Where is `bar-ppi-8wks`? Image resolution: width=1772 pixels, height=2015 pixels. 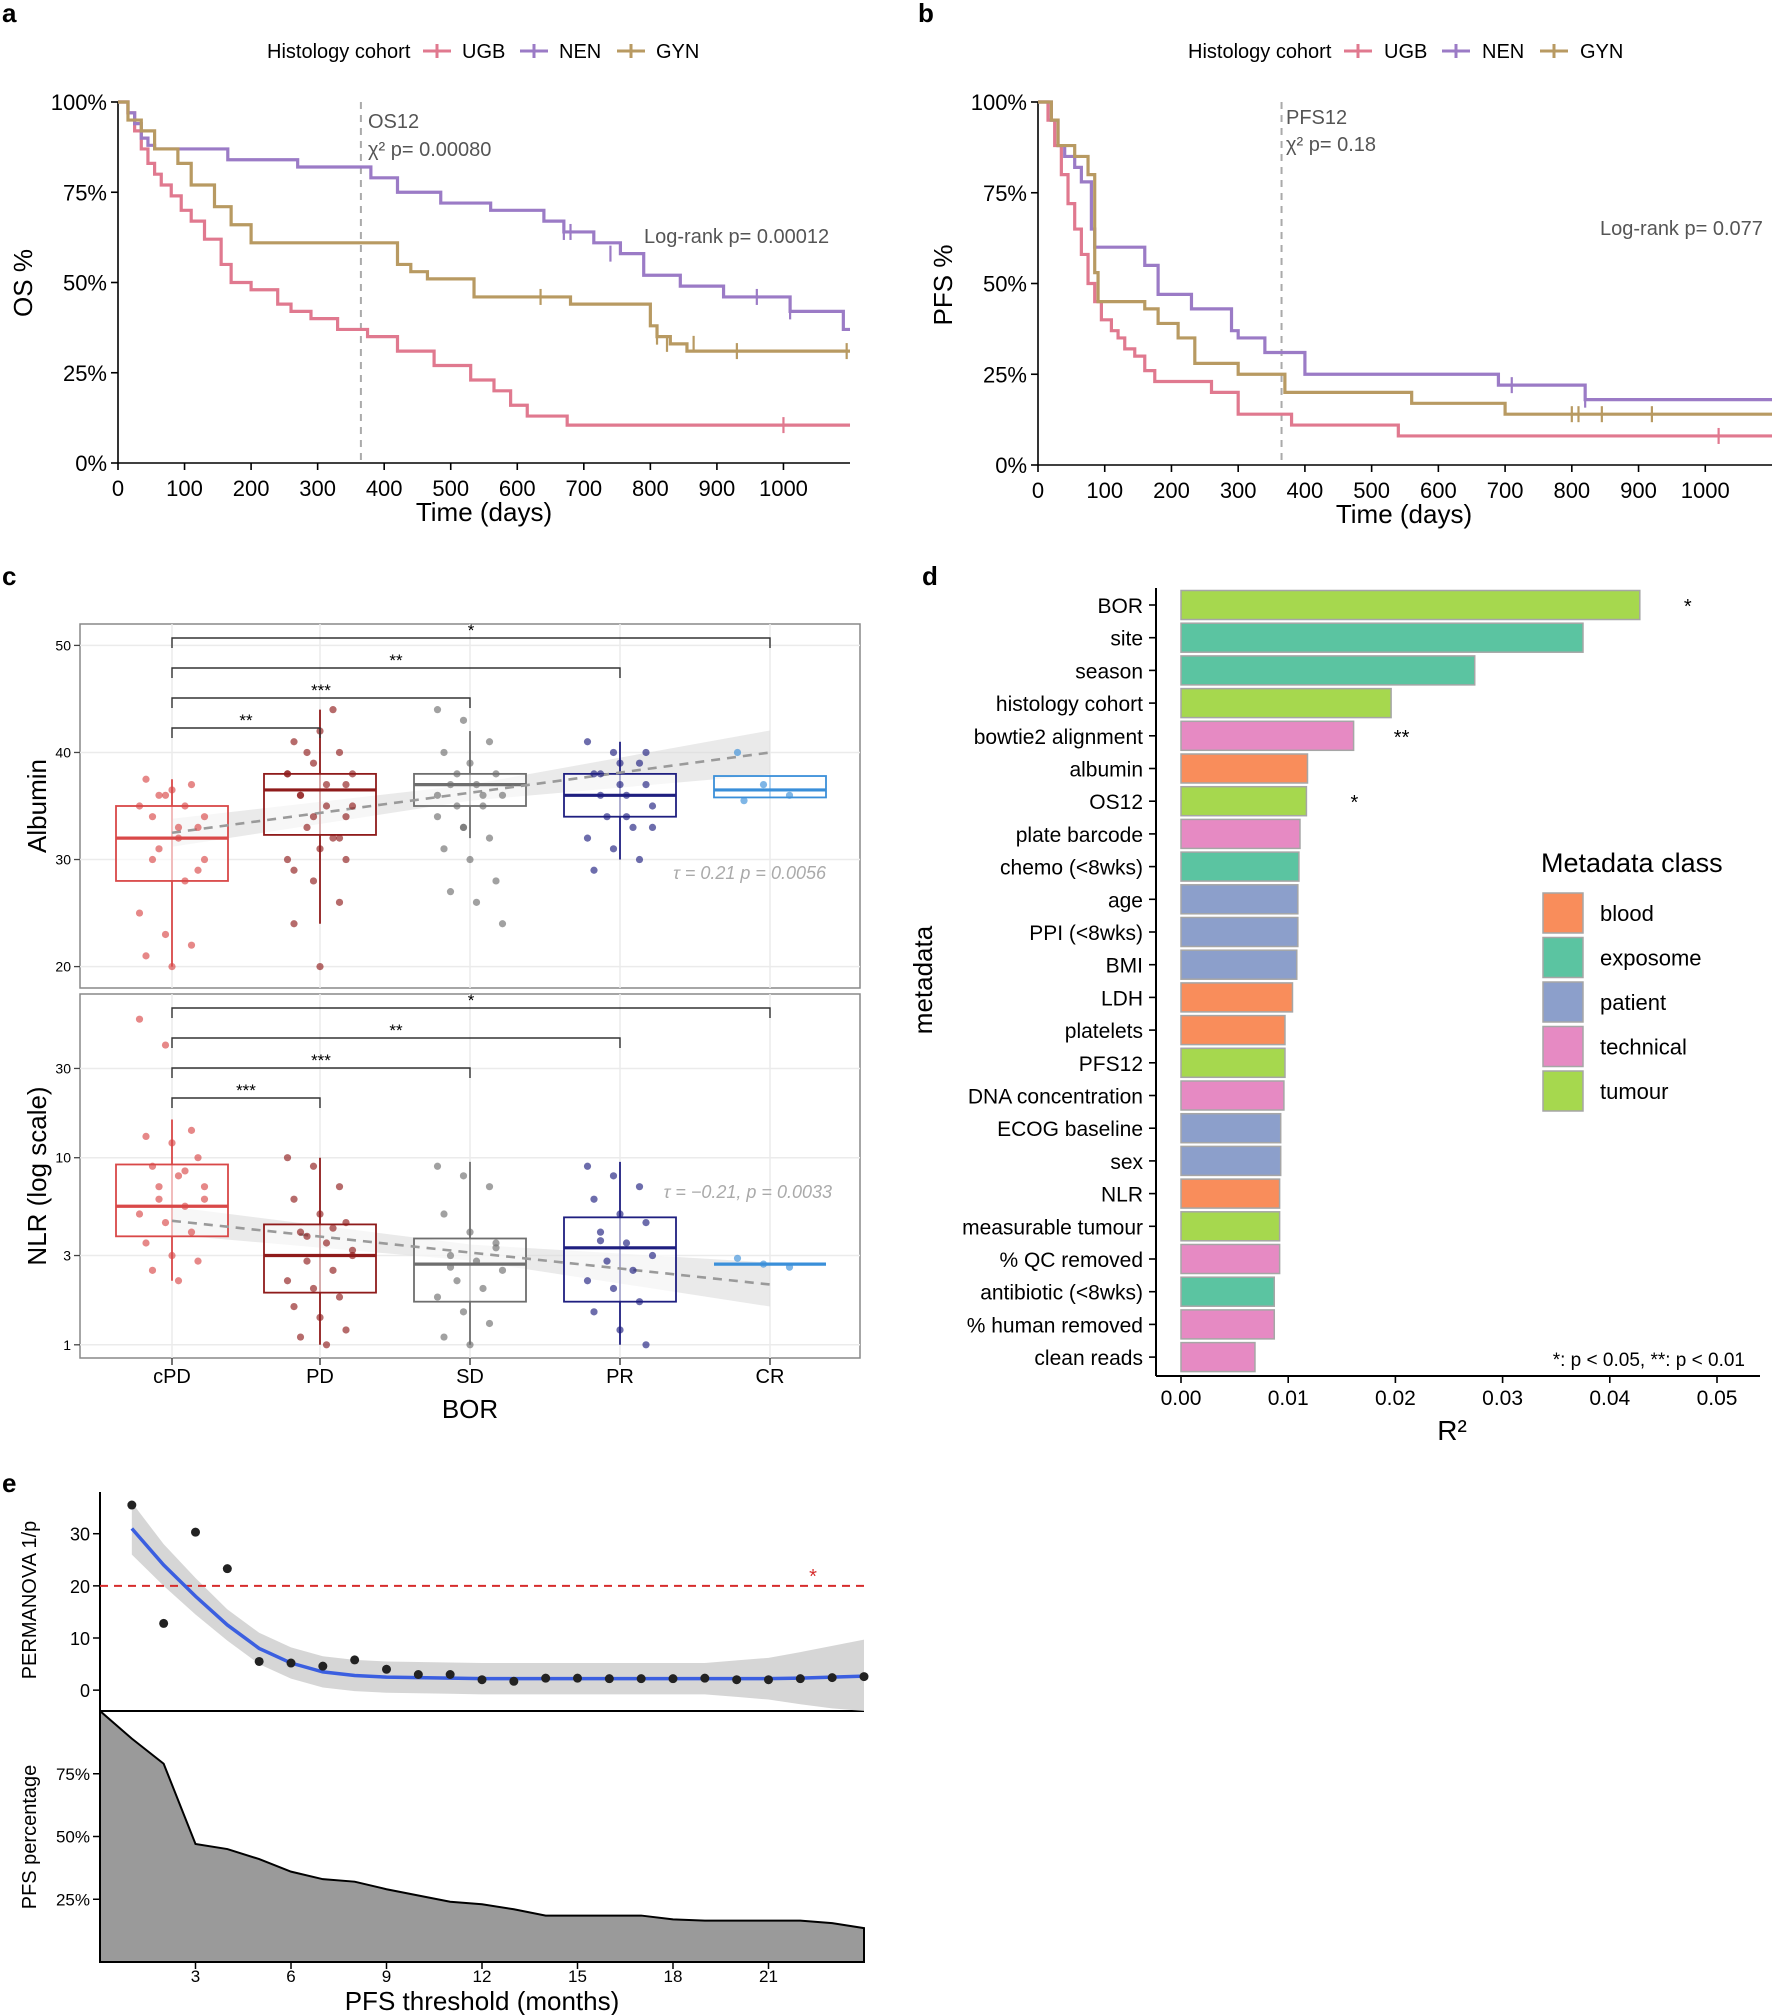
bar-ppi-8wks is located at coordinates (1239, 932).